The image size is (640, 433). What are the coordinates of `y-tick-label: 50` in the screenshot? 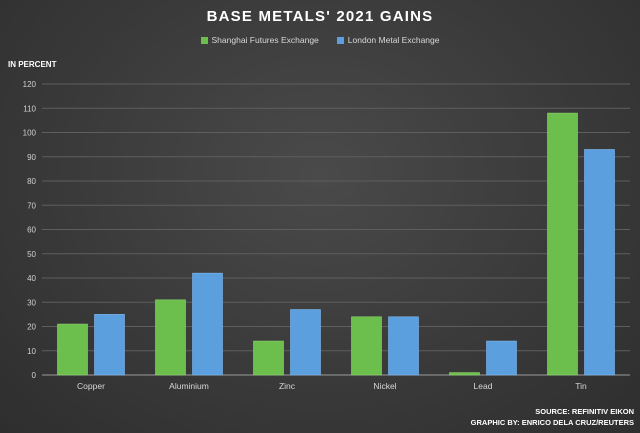 It's located at (31, 254).